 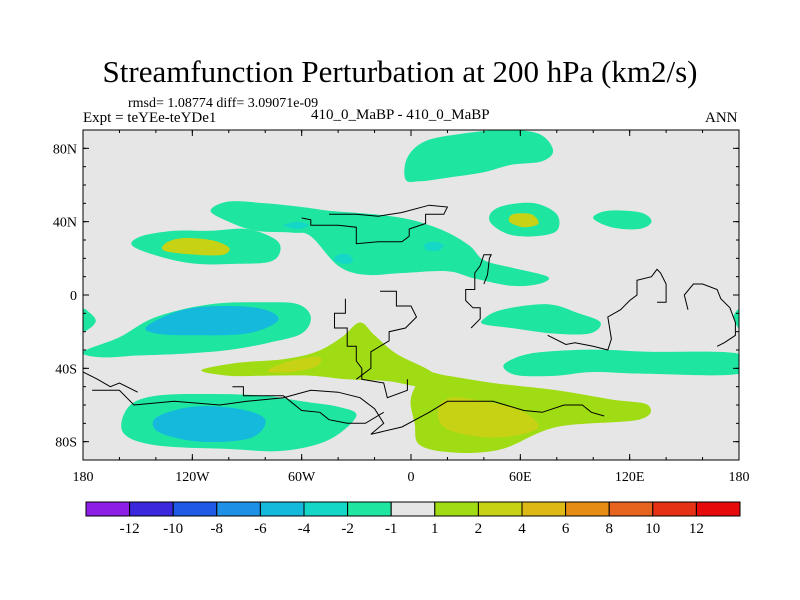 I want to click on region-date-line-west, so click(x=89, y=320).